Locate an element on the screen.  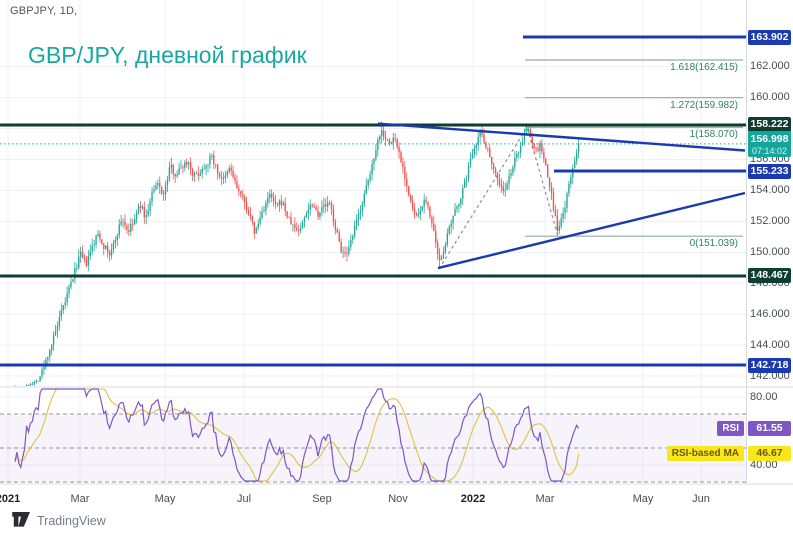
fib-levels is located at coordinates (634, 148).